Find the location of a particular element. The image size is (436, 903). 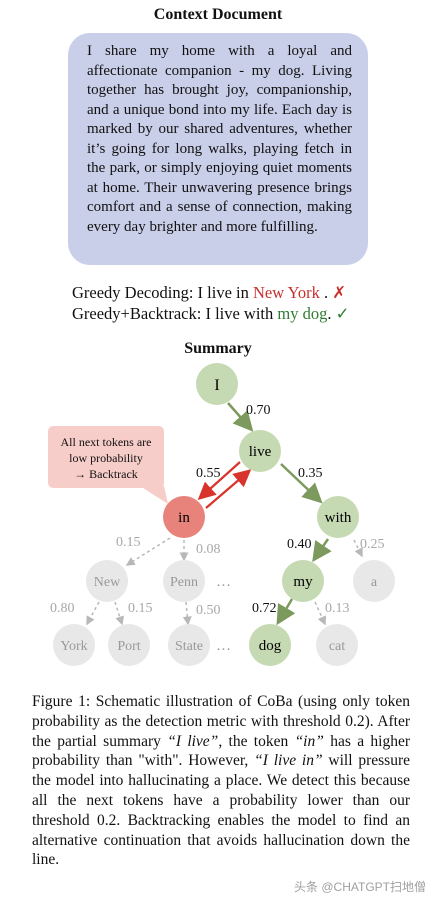

node-dog: dog is located at coordinates (270, 645).